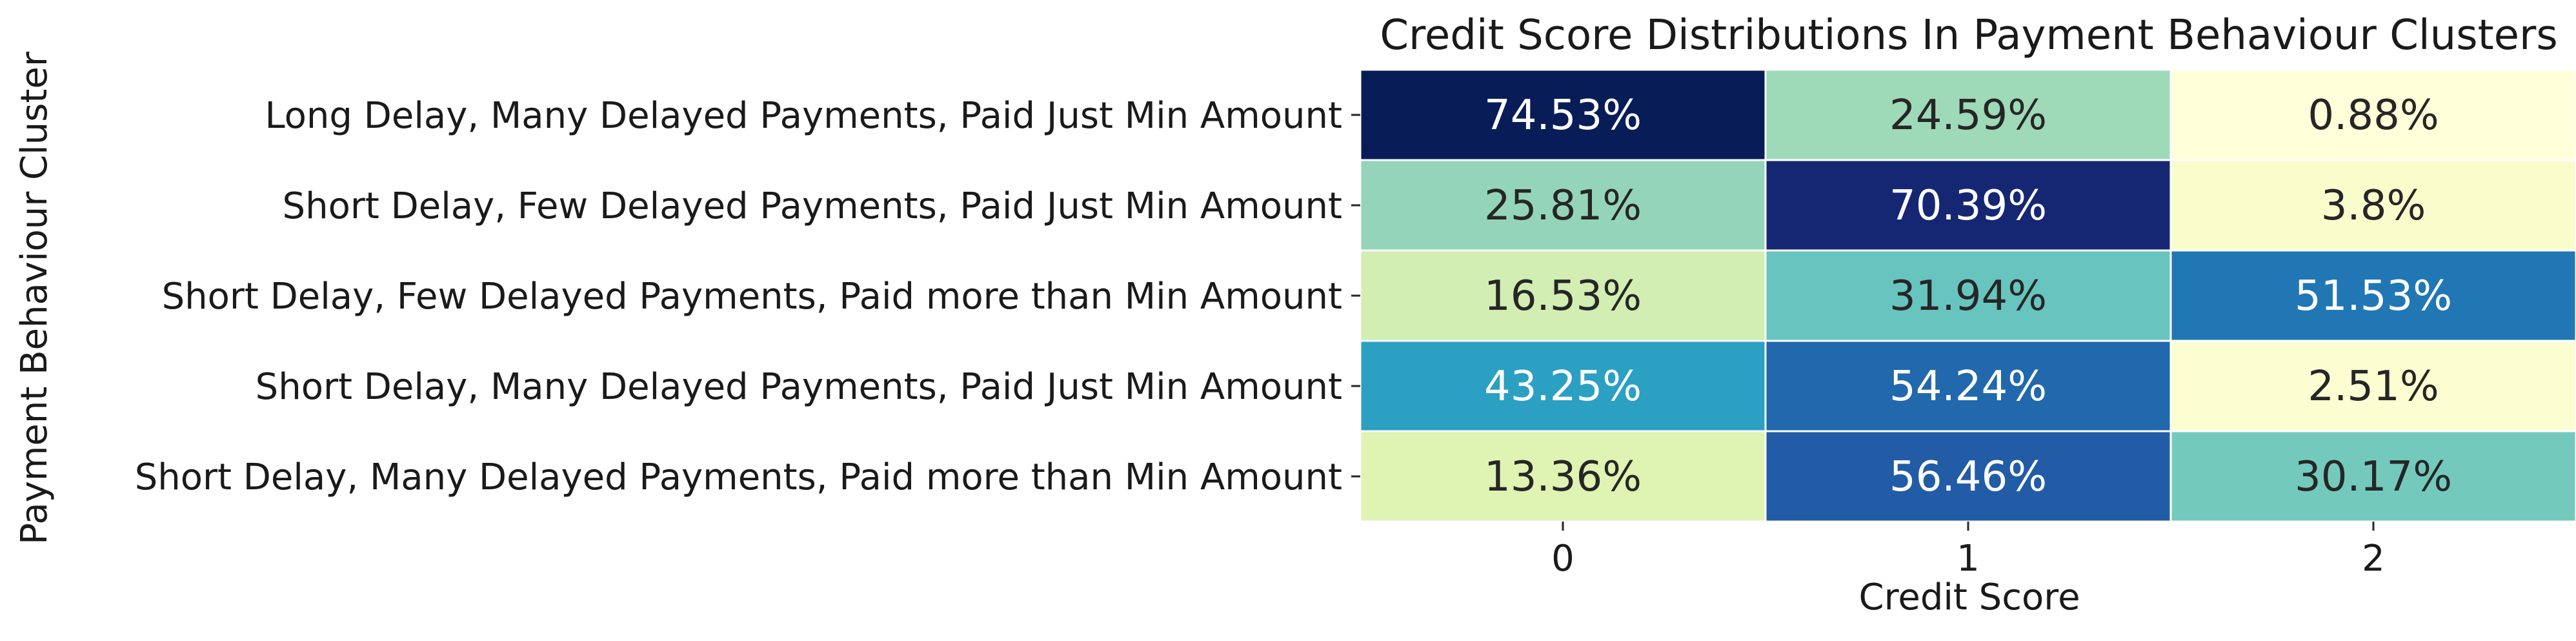 This screenshot has height=641, width=2576. I want to click on cell-value-label: 16.53%, so click(1563, 296).